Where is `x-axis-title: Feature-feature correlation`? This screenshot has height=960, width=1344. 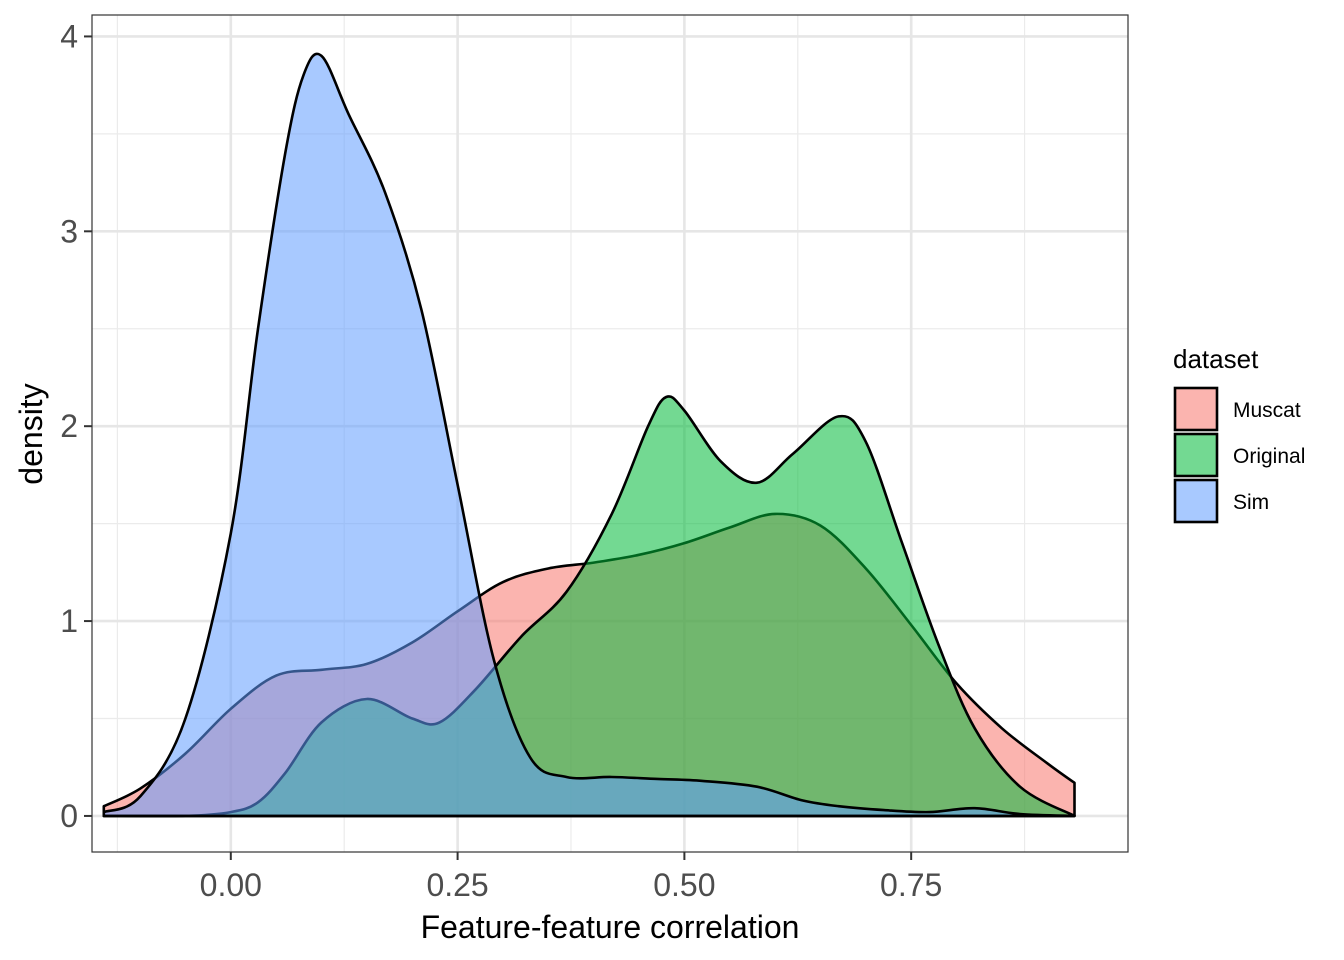
x-axis-title: Feature-feature correlation is located at coordinates (610, 927).